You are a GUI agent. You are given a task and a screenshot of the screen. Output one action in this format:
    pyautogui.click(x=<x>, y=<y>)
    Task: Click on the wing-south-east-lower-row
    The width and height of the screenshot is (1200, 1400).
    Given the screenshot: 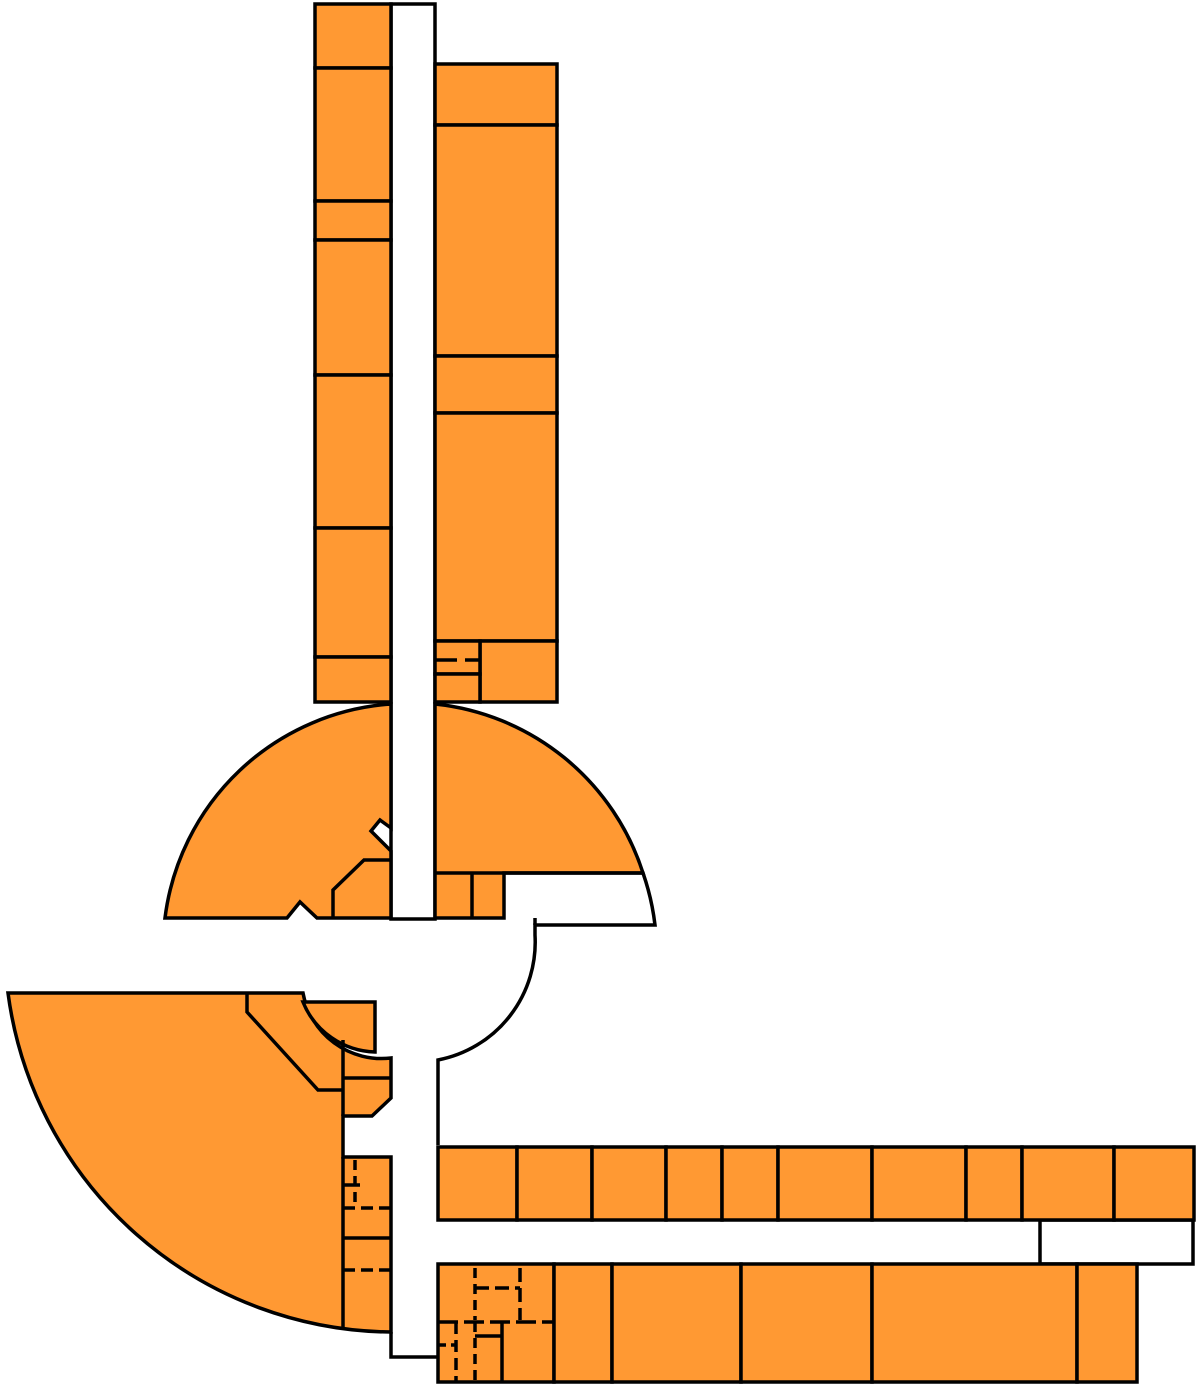 What is the action you would take?
    pyautogui.click(x=787, y=1323)
    